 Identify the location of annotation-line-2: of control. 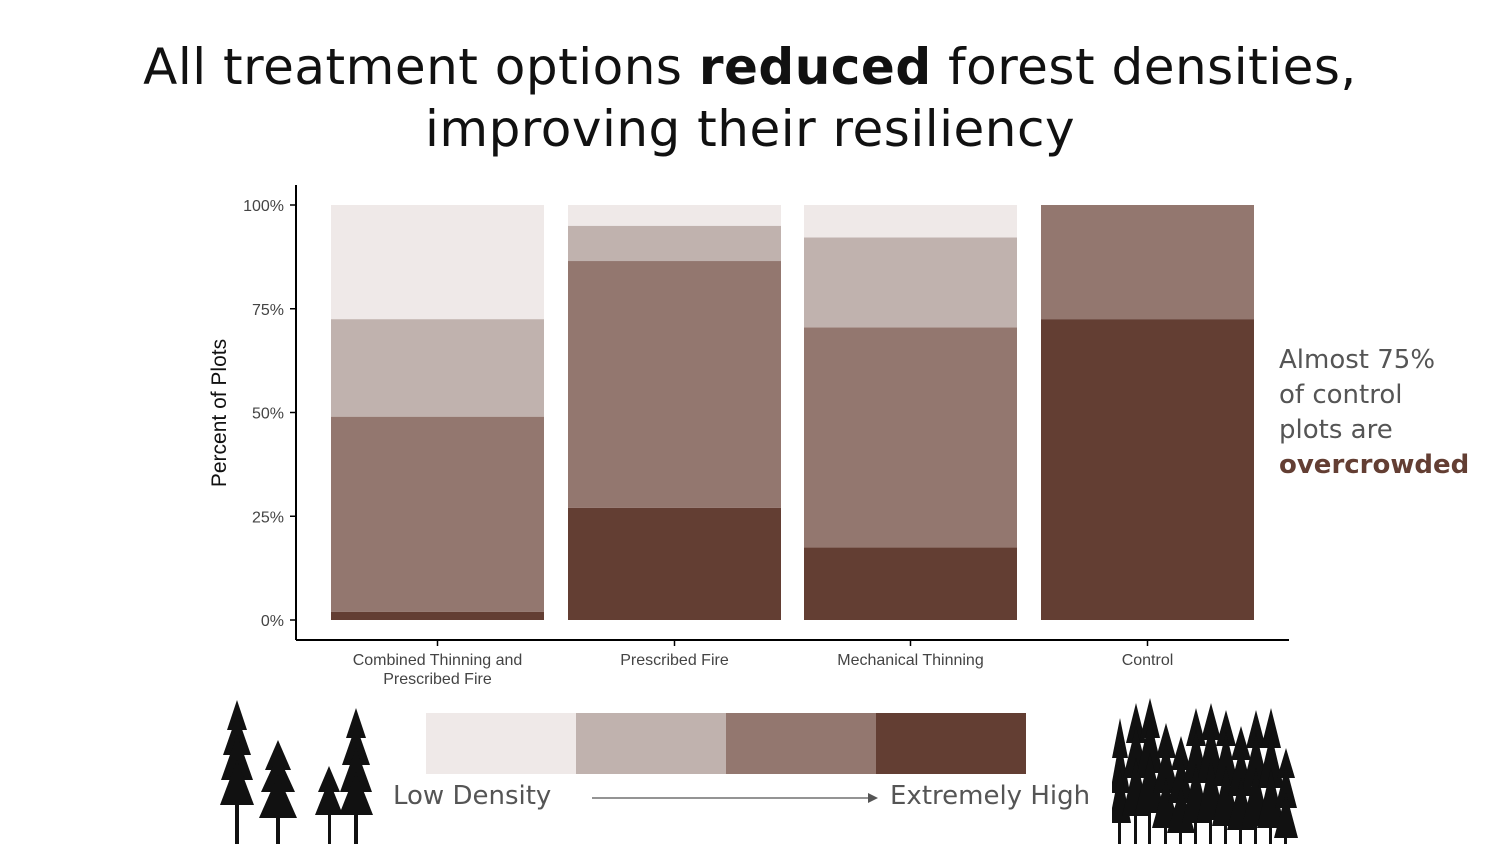
(1341, 395).